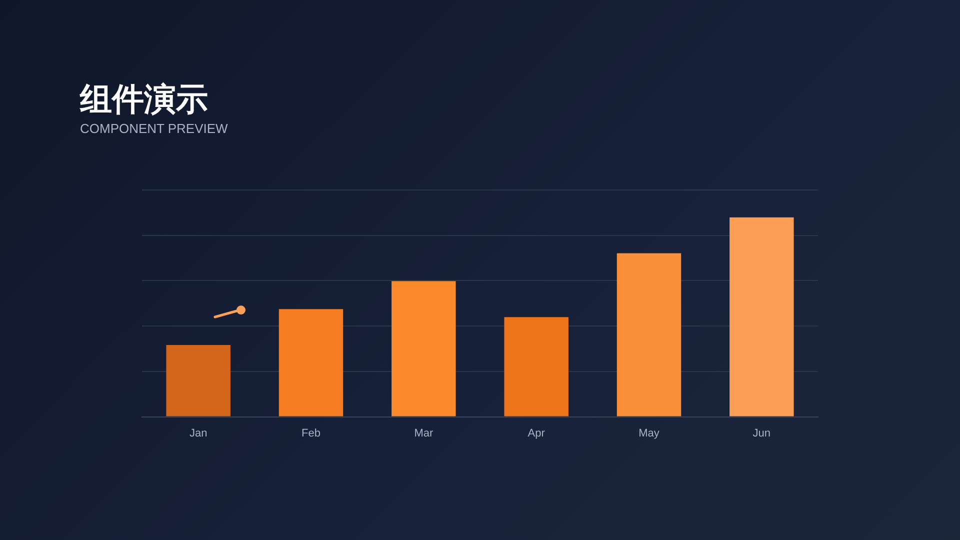  What do you see at coordinates (761, 433) in the screenshot?
I see `x-tick-label: Jun` at bounding box center [761, 433].